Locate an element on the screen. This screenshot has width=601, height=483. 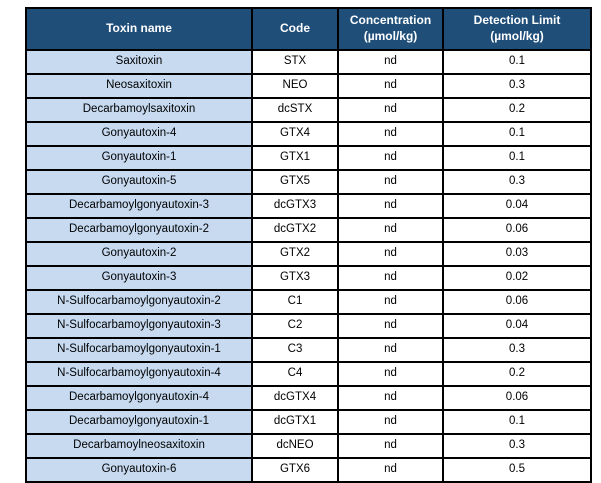
code-cell: dcSTX is located at coordinates (295, 110).